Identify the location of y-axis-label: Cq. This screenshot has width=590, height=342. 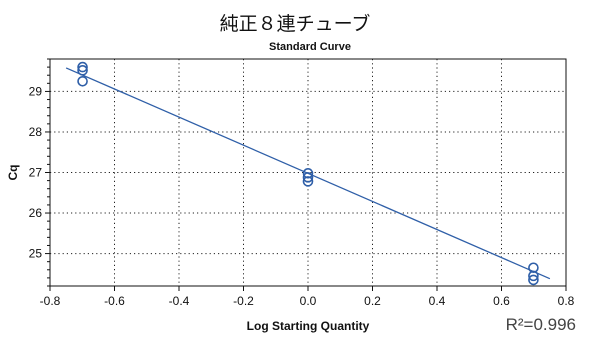
(13, 173).